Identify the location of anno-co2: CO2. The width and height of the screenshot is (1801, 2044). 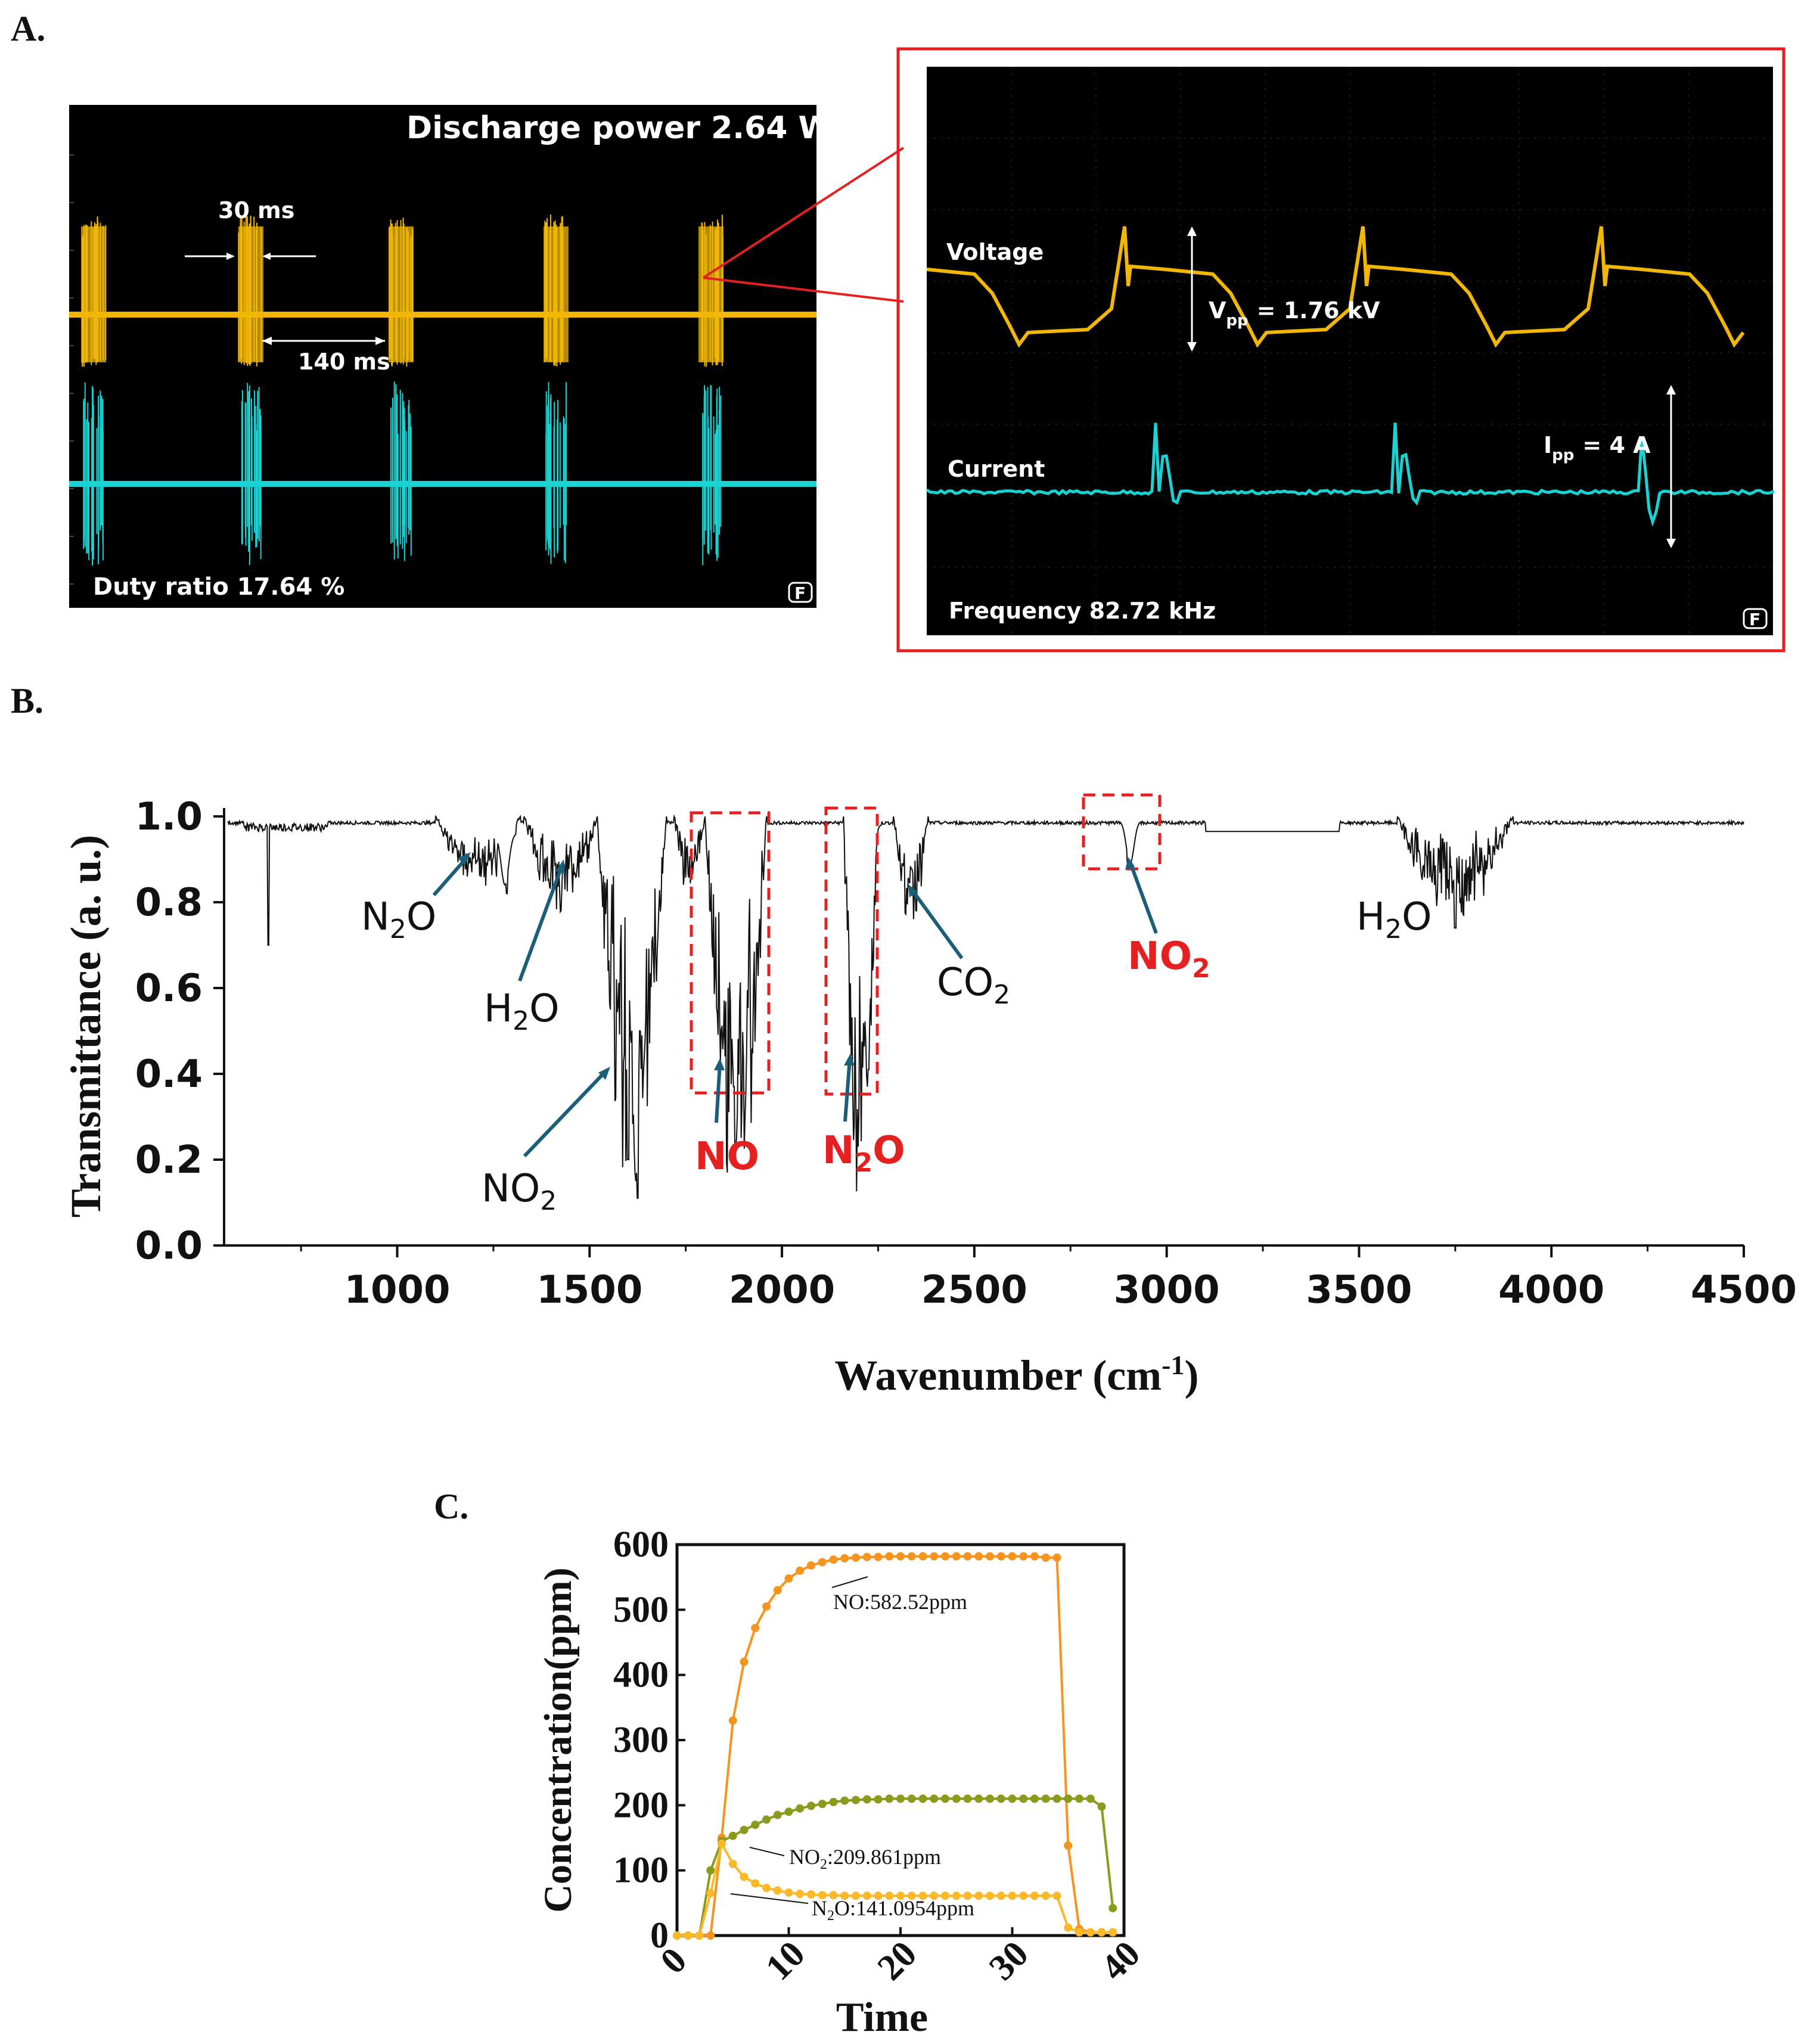
(973, 986).